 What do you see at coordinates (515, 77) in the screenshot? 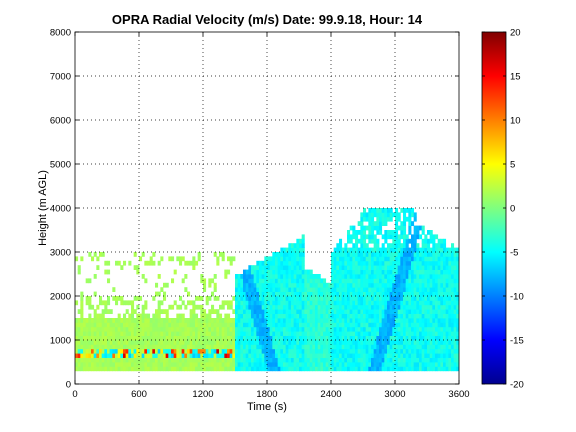
I see `colorbar-tick-label: 15` at bounding box center [515, 77].